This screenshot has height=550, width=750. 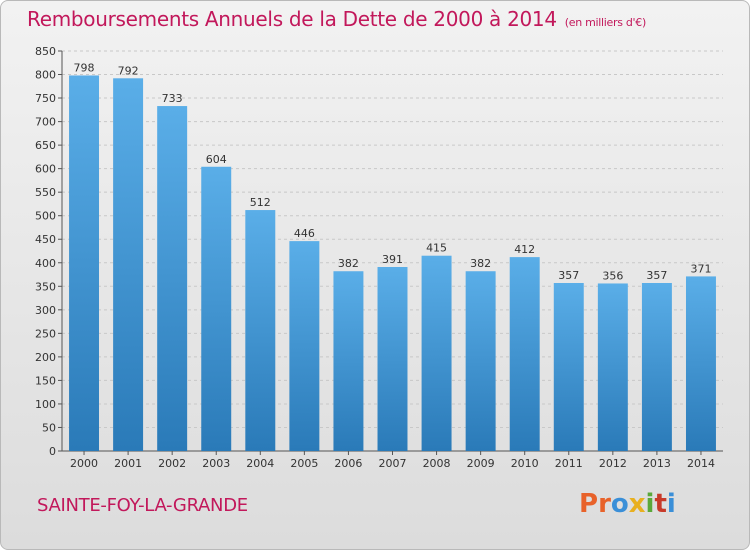 I want to click on y-tick-label: 350, so click(x=45, y=286).